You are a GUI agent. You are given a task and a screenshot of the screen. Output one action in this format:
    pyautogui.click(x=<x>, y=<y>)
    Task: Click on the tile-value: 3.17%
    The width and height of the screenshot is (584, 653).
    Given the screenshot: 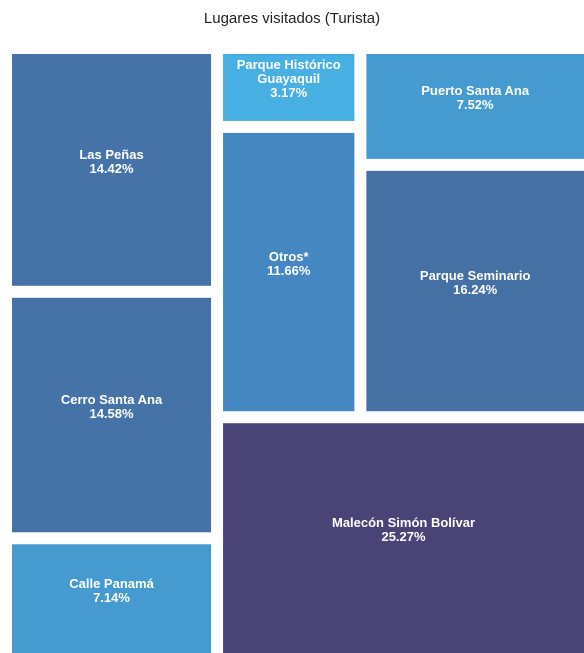 What is the action you would take?
    pyautogui.click(x=289, y=93)
    